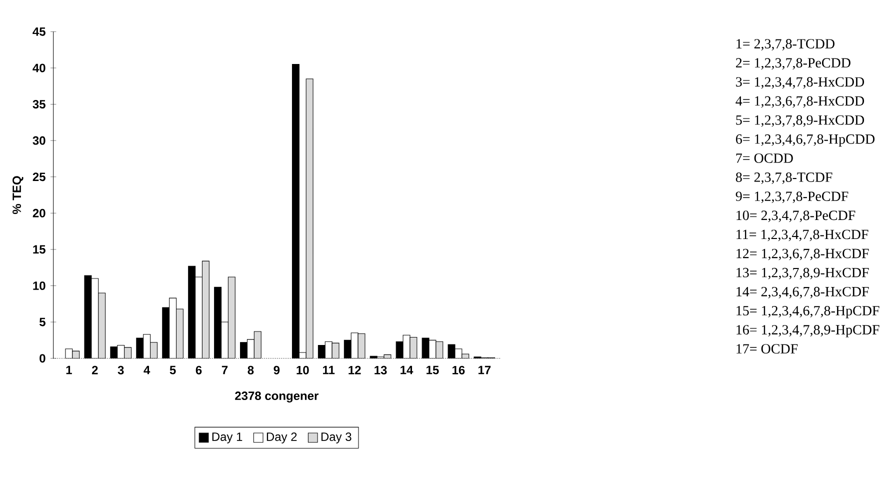 Image resolution: width=891 pixels, height=481 pixels. What do you see at coordinates (147, 370) in the screenshot?
I see `x-tick-label: 4` at bounding box center [147, 370].